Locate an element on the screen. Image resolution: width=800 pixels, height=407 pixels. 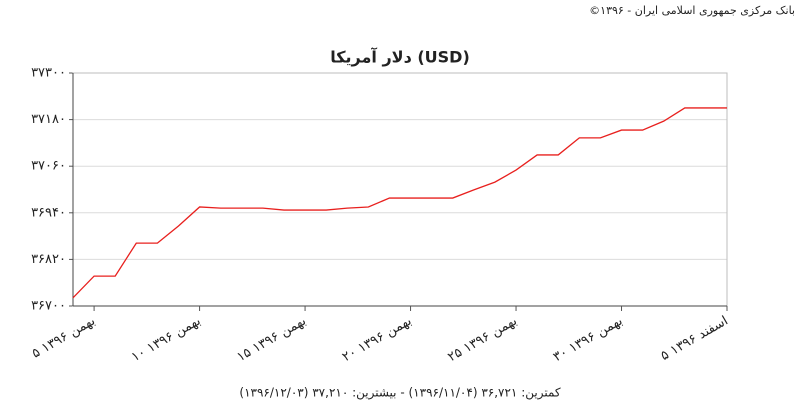
y-tick-label: ۳۶۹۴۰ is located at coordinates (48, 212).